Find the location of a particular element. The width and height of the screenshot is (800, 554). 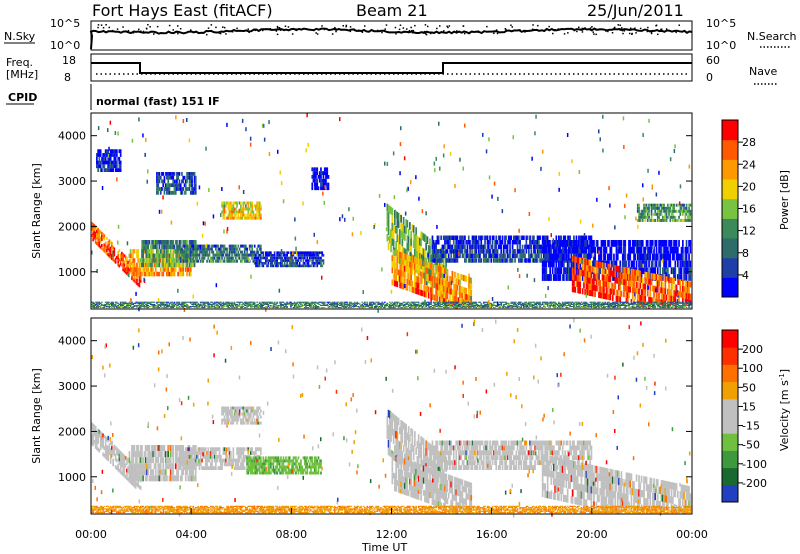

power-cell-1941 is located at coordinates (430, 265).